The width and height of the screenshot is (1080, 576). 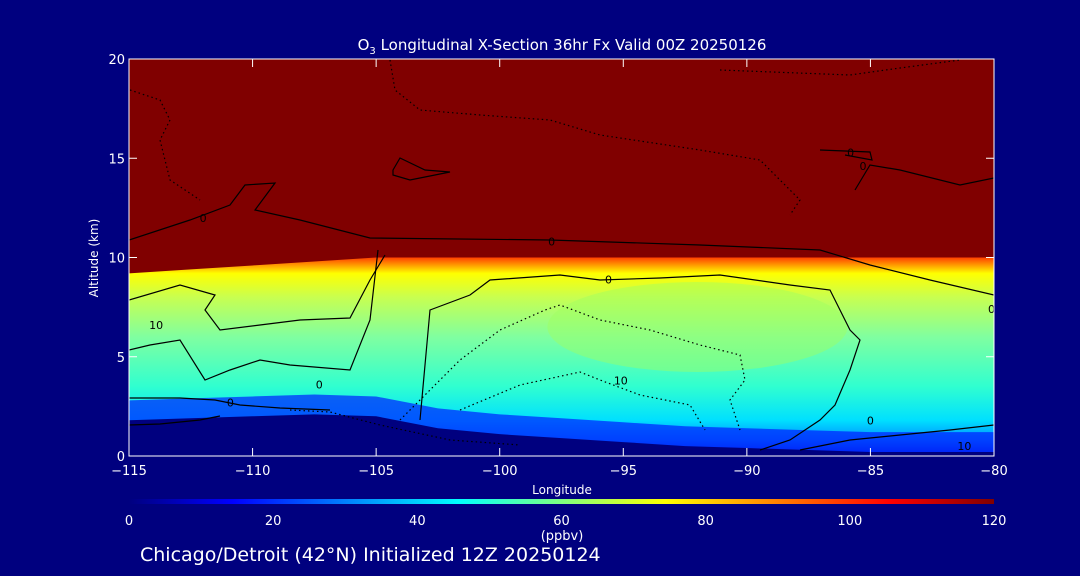 I want to click on x-tick-label: −115, so click(x=129, y=471).